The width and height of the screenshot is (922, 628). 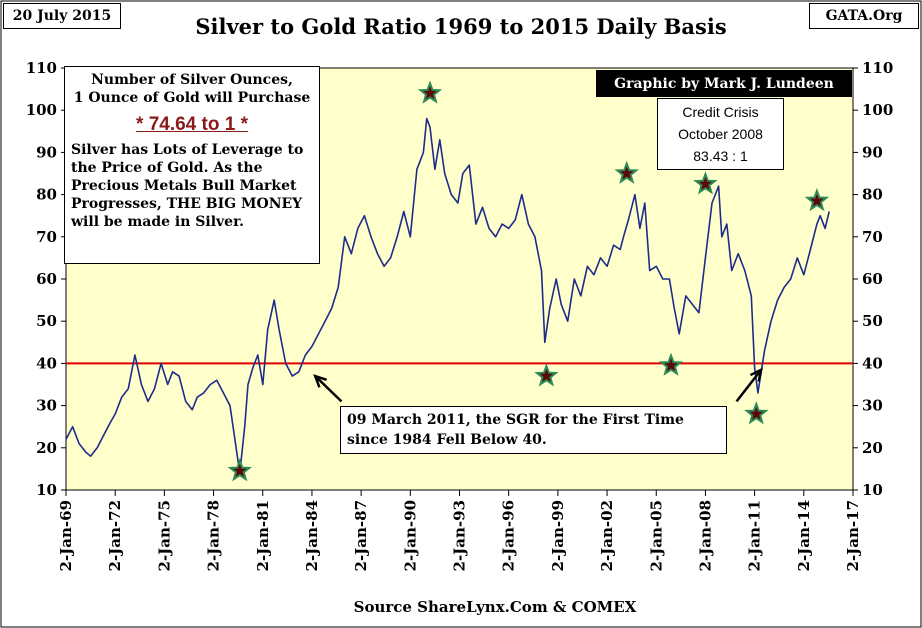 I want to click on x-tick-label: 2-Jan-96, so click(x=509, y=535).